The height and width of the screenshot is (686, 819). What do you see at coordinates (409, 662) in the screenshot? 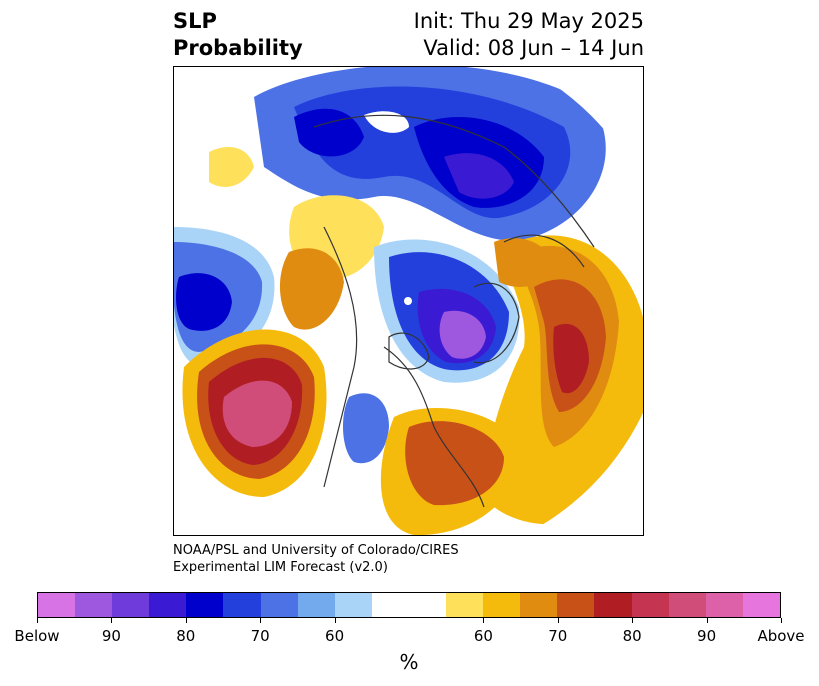
I see `colorbar-unit-label: %` at bounding box center [409, 662].